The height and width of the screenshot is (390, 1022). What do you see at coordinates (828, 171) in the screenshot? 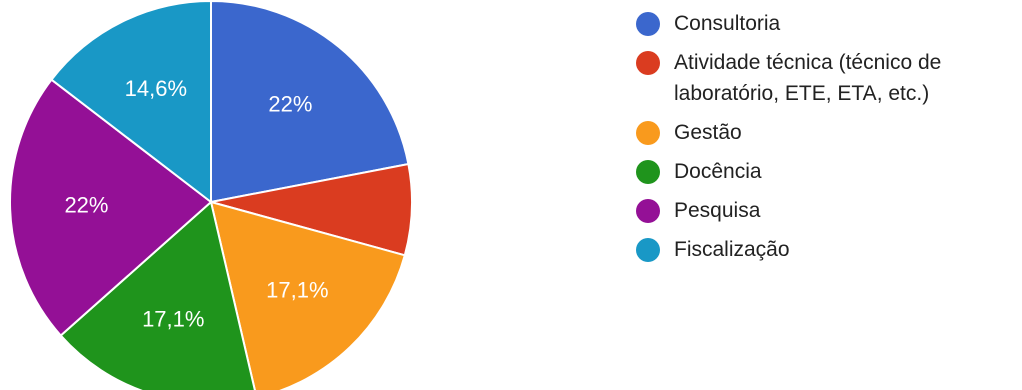
I see `legend-item-3: Docência` at bounding box center [828, 171].